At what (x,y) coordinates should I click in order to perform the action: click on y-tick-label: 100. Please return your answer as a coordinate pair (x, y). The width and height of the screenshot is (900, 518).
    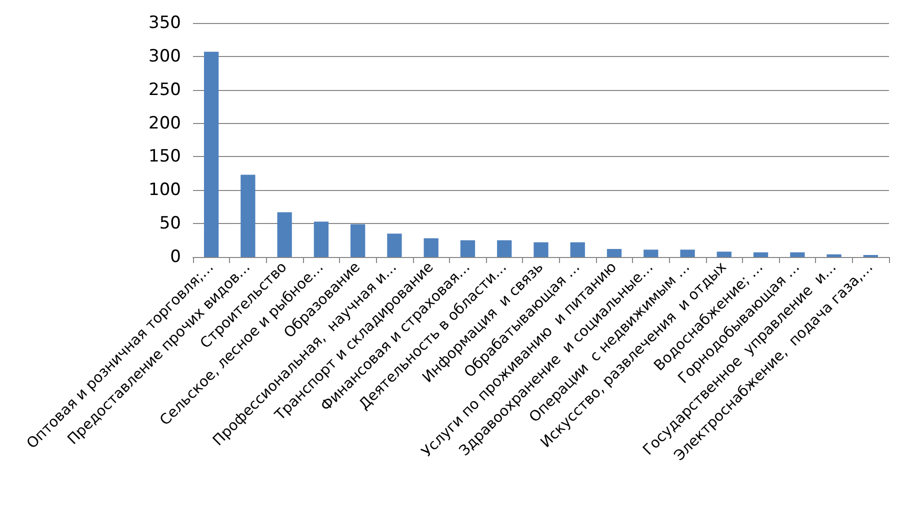
    Looking at the image, I should click on (164, 190).